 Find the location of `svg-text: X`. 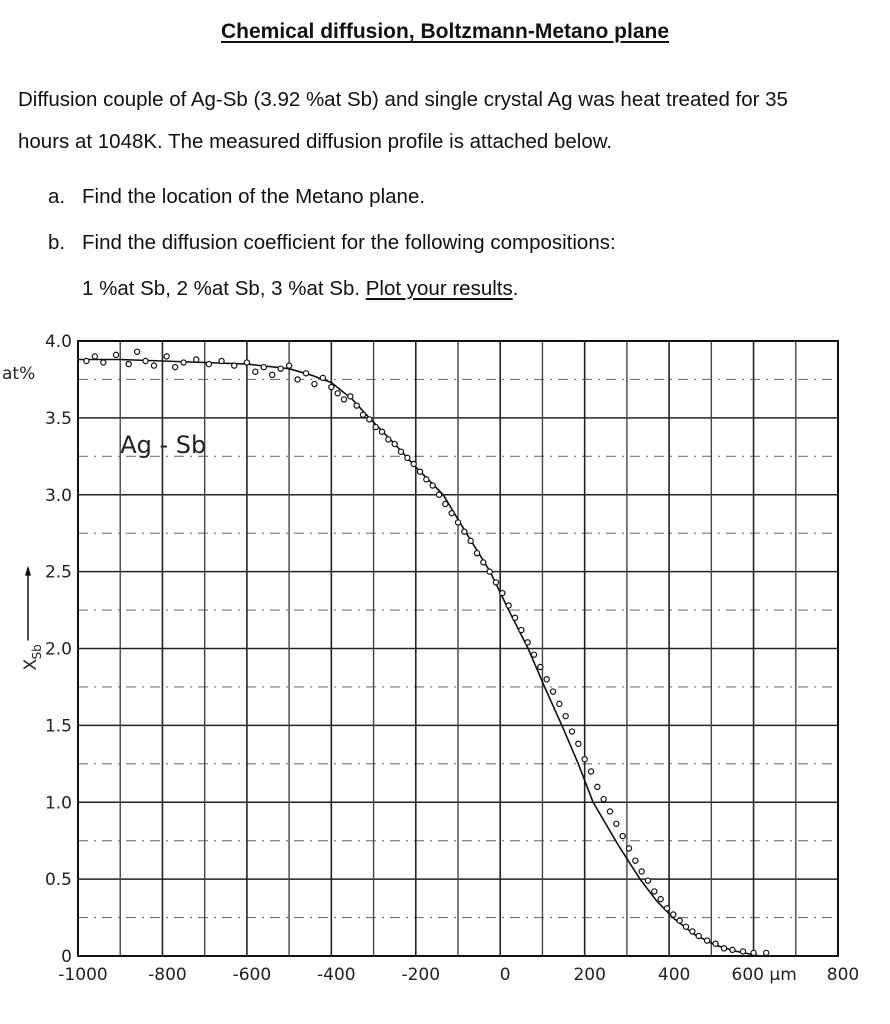

svg-text: X is located at coordinates (31, 665).